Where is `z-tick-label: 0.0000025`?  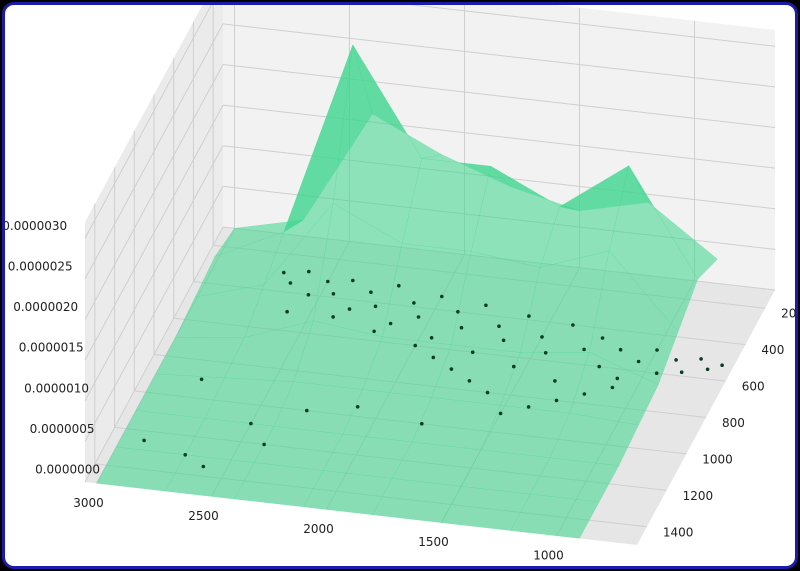 z-tick-label: 0.0000025 is located at coordinates (40, 266).